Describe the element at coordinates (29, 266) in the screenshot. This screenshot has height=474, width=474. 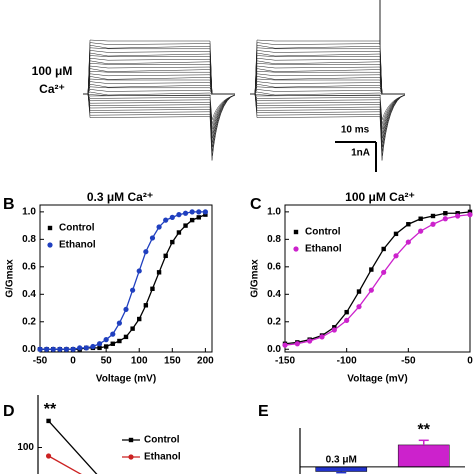
I see `y-tick-label: 0.6` at that location.